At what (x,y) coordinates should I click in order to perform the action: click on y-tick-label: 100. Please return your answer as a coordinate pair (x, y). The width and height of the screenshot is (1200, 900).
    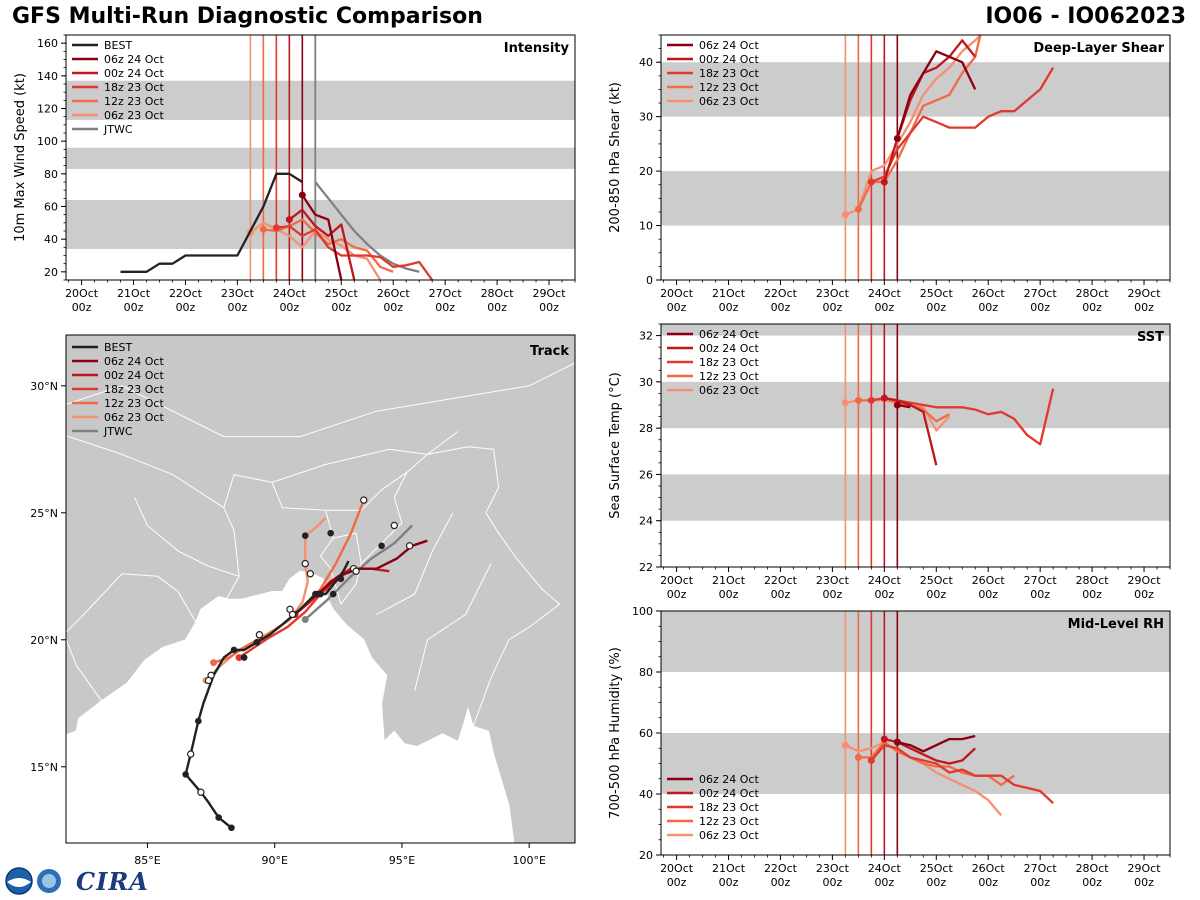
    Looking at the image, I should click on (47, 141).